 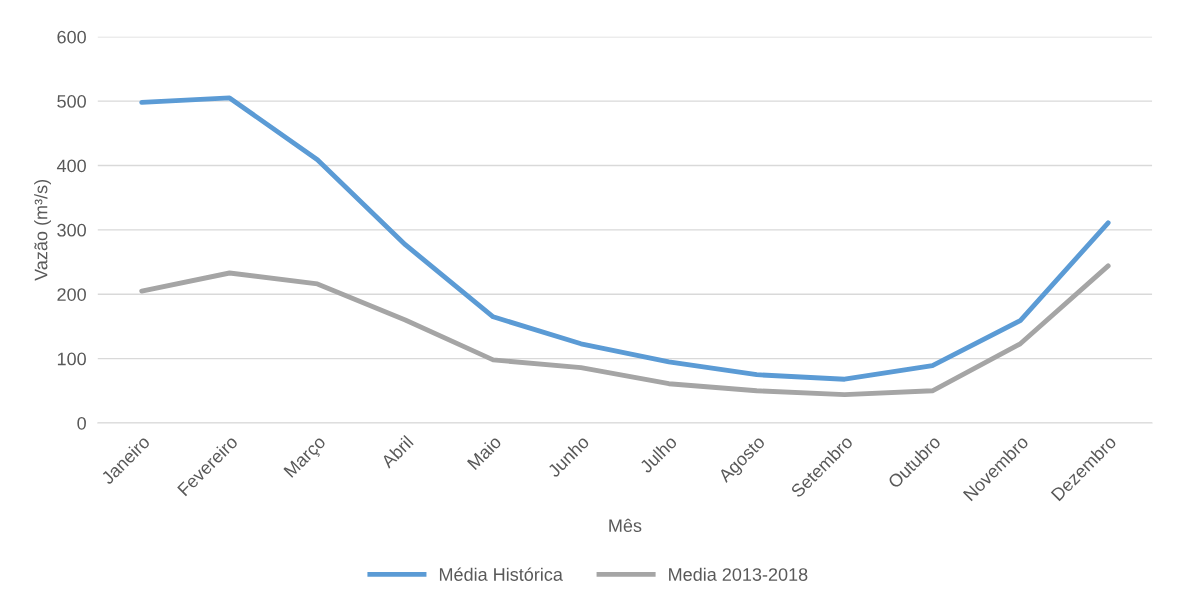 I want to click on y-tick-label: 600, so click(x=71, y=37).